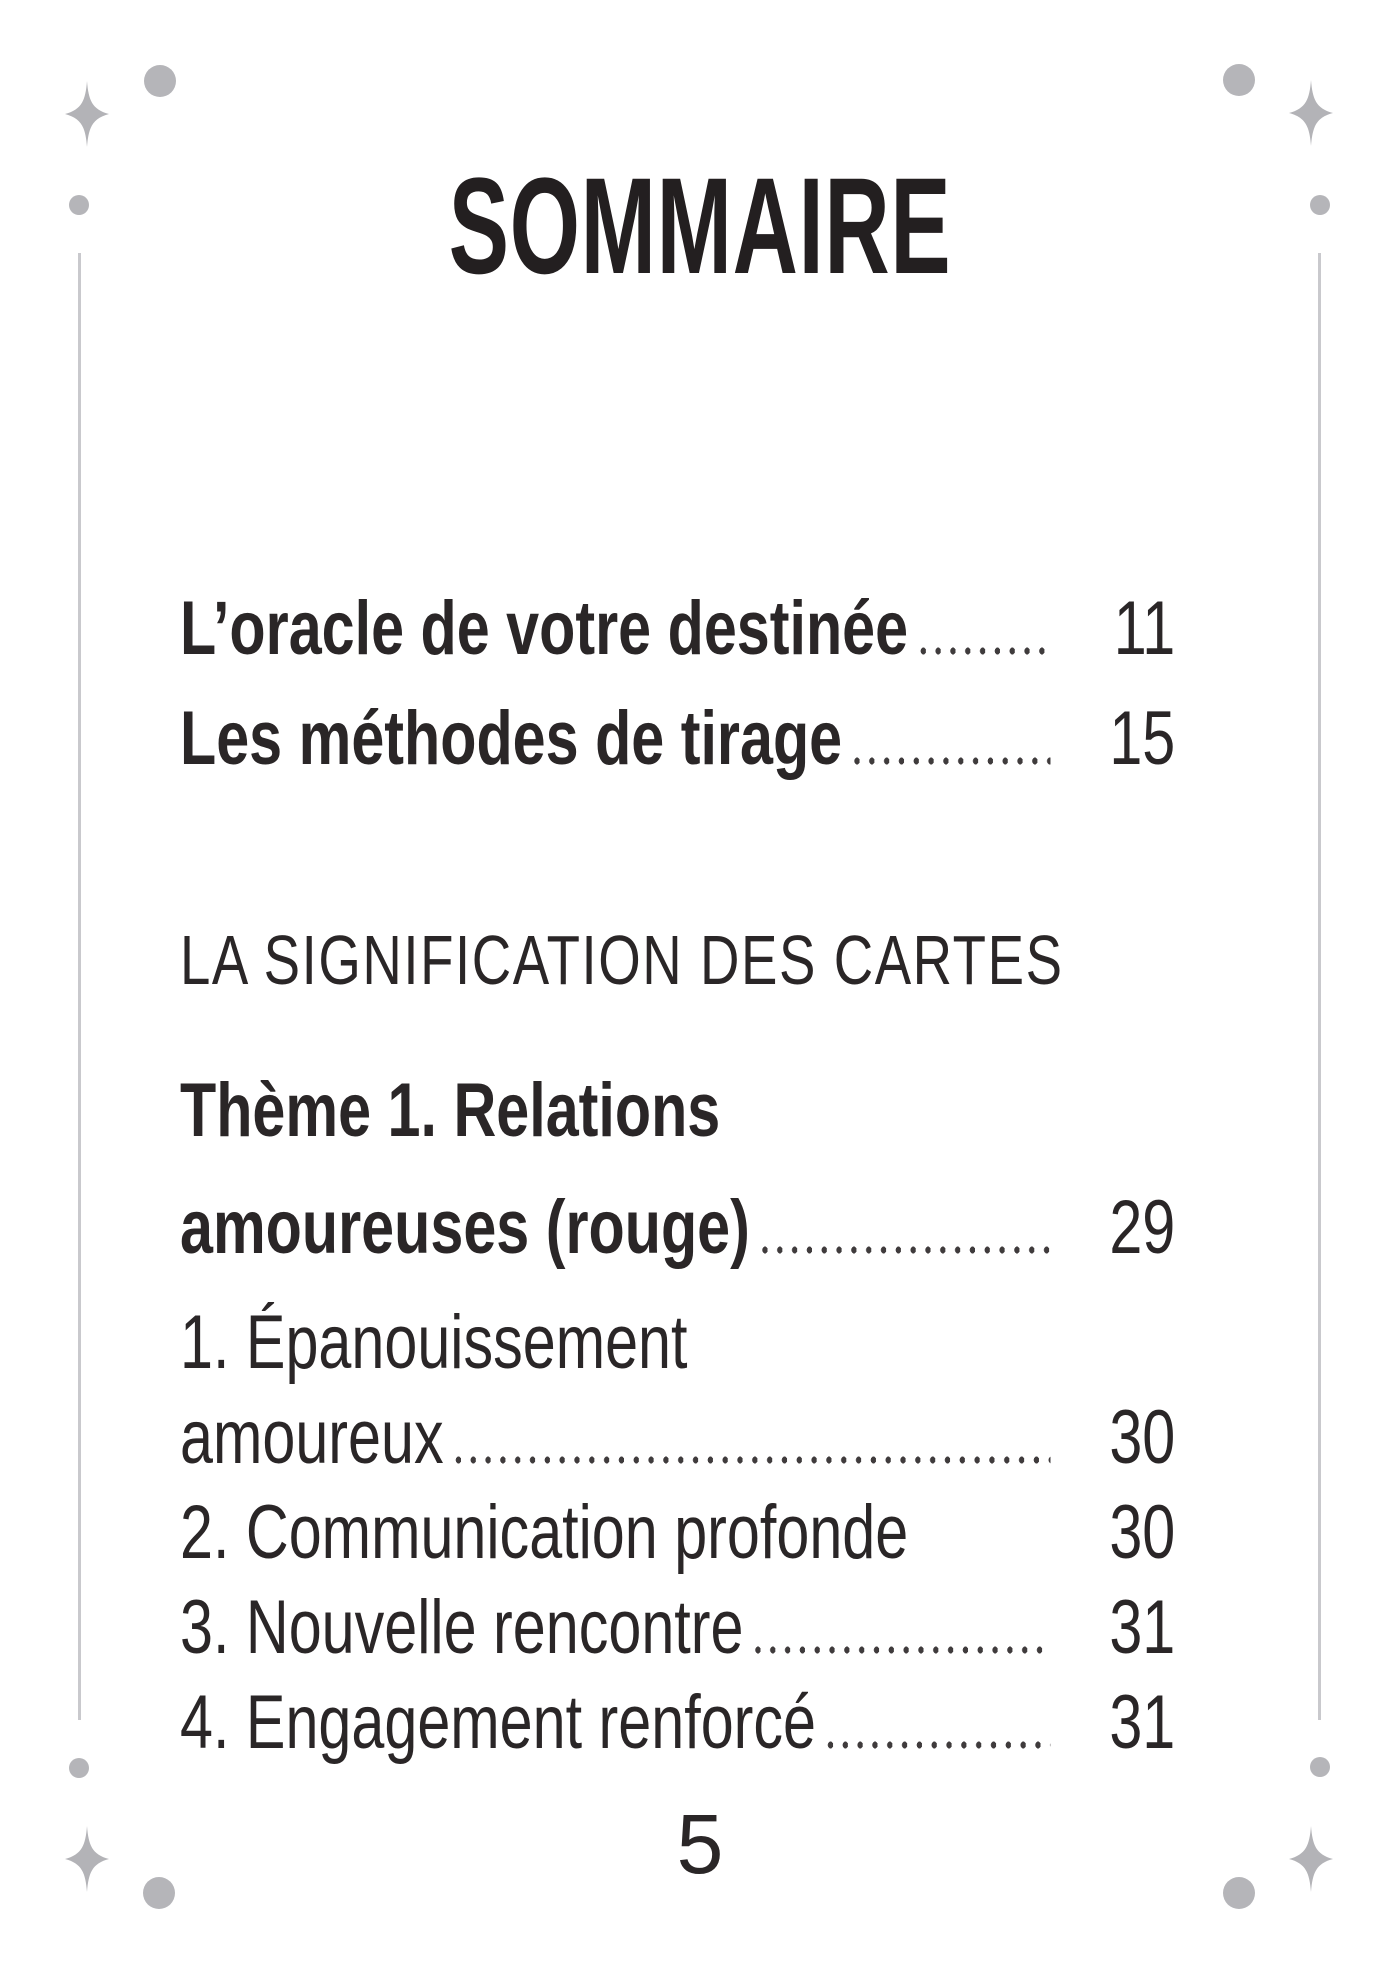  I want to click on toc-entry-label: 2. Communication profonde, so click(544, 1532).